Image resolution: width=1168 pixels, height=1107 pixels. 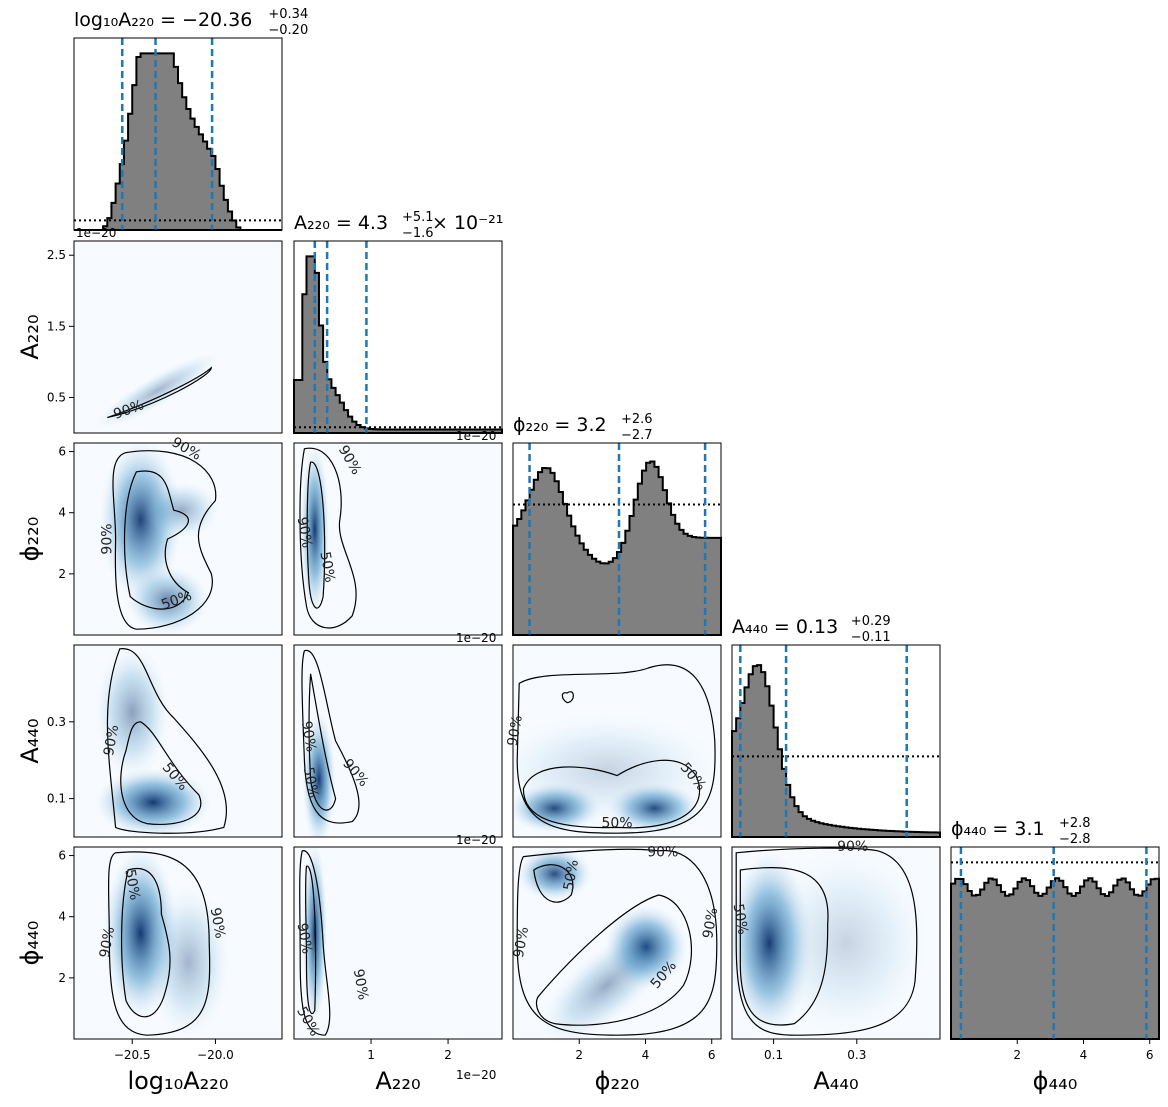 What do you see at coordinates (56, 326) in the screenshot?
I see `y-tick-label: 1.5` at bounding box center [56, 326].